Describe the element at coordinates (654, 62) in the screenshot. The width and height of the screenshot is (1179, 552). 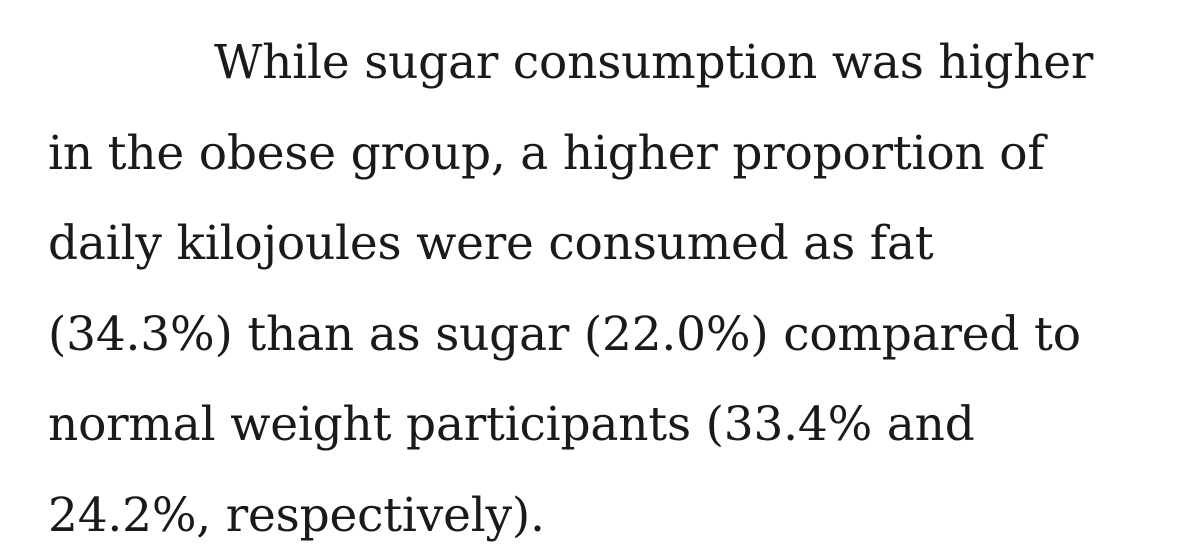
I see `paragraph-line-1: While sugar consumption was higher` at that location.